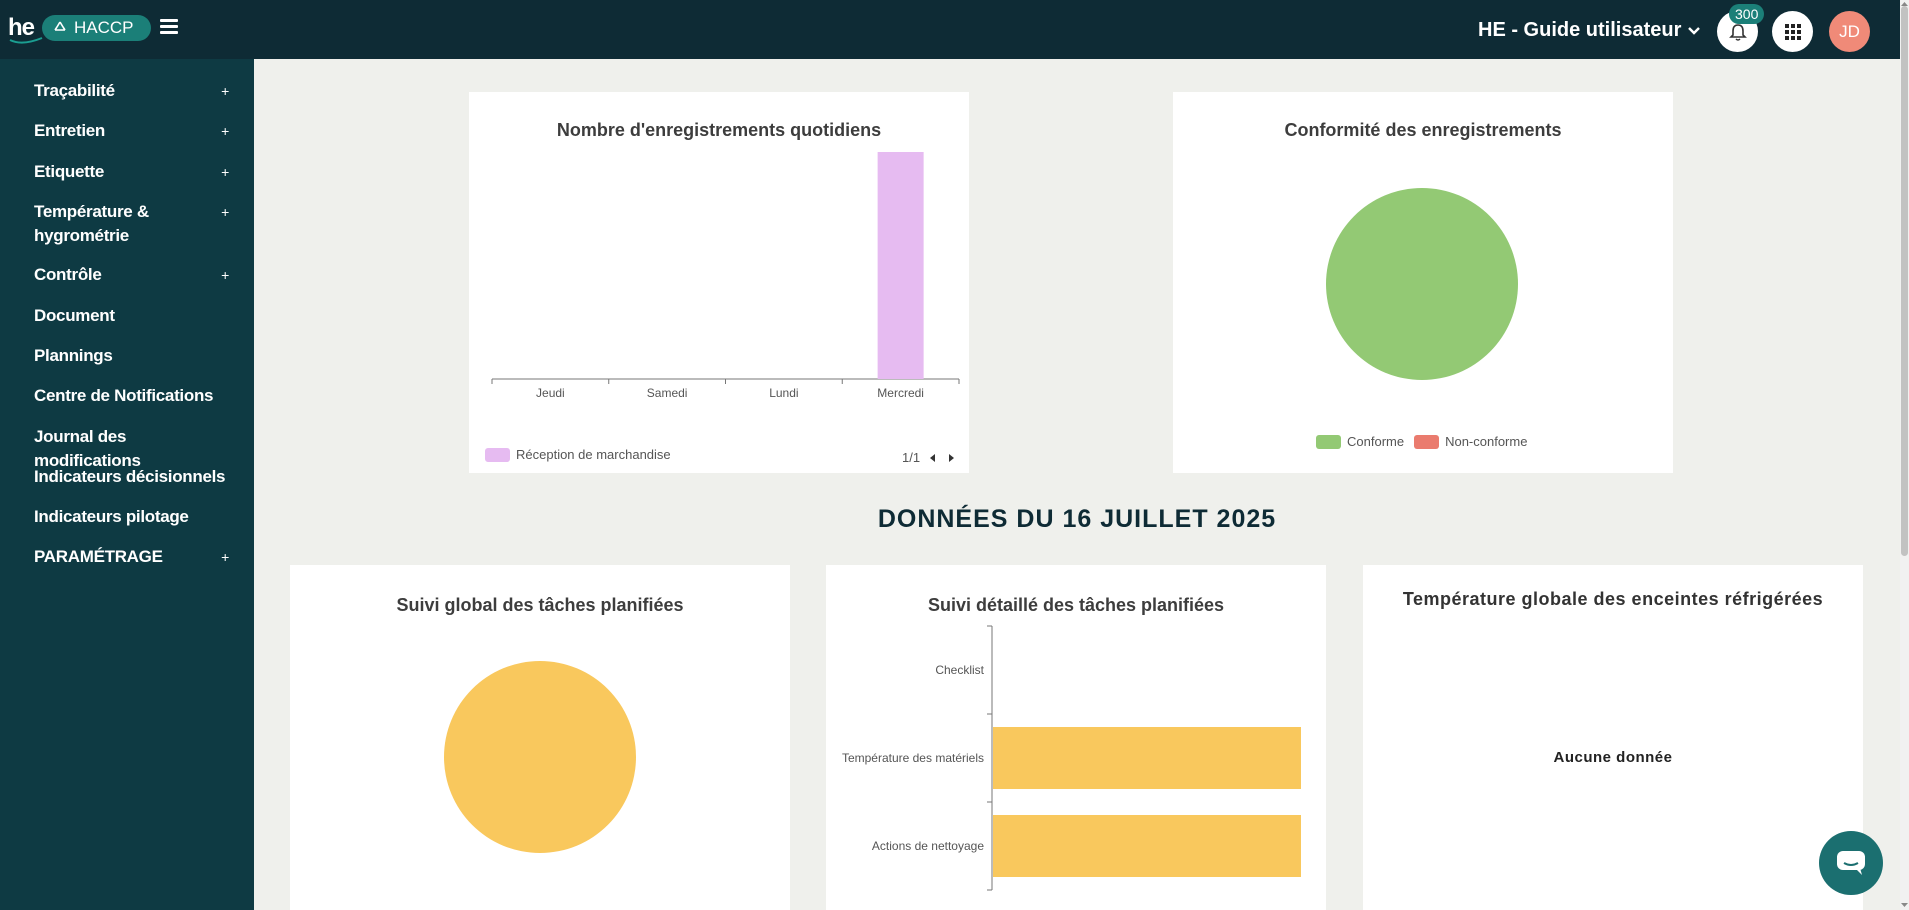 The height and width of the screenshot is (910, 1909). I want to click on sidebar-item-label: Centre de Notifications, so click(124, 395).